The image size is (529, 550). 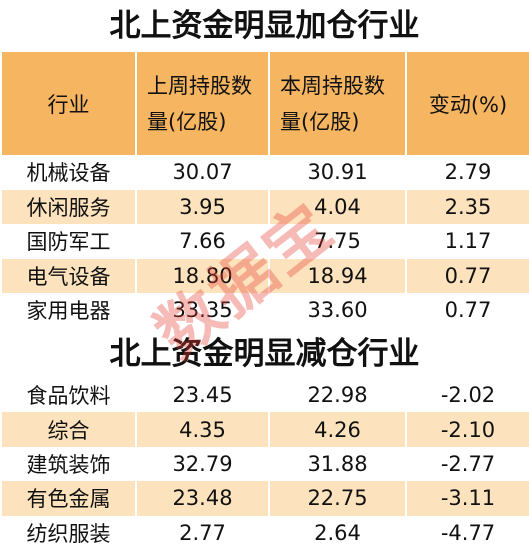 What do you see at coordinates (467, 241) in the screenshot?
I see `table-cell: 1.17` at bounding box center [467, 241].